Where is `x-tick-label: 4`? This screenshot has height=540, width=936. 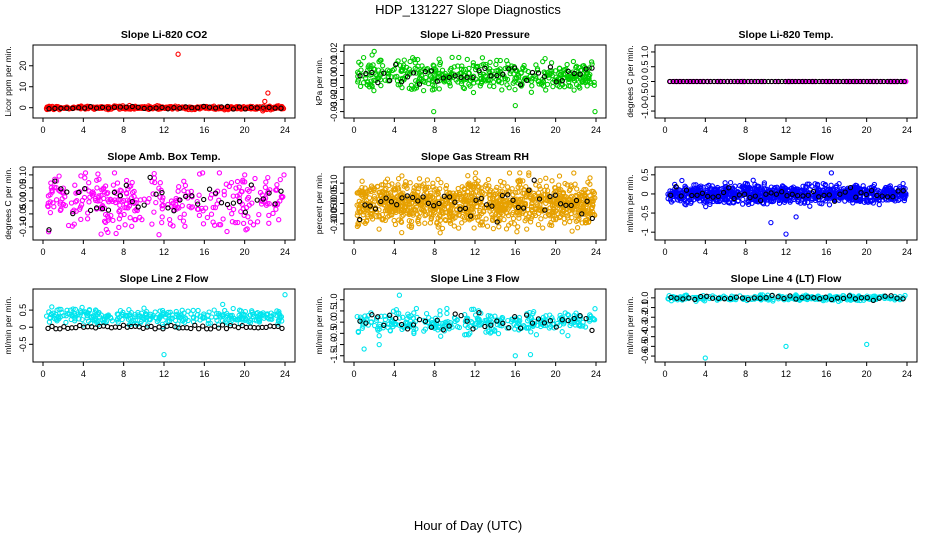 x-tick-label: 4 is located at coordinates (394, 252).